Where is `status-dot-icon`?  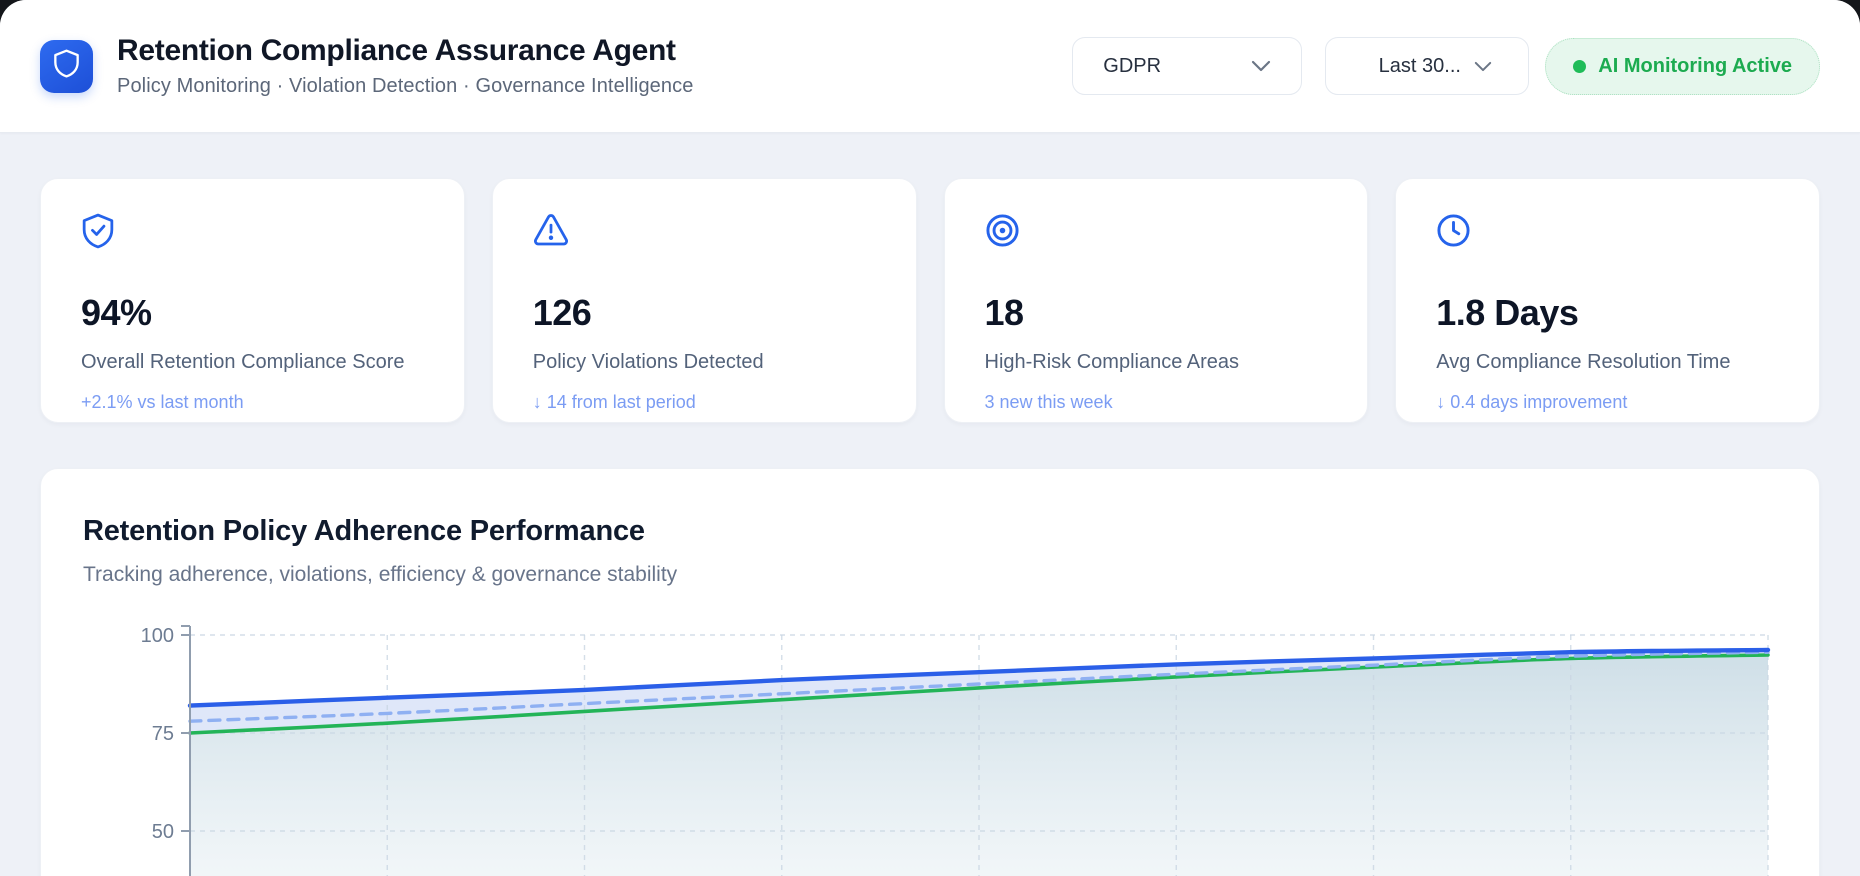
status-dot-icon is located at coordinates (1580, 66).